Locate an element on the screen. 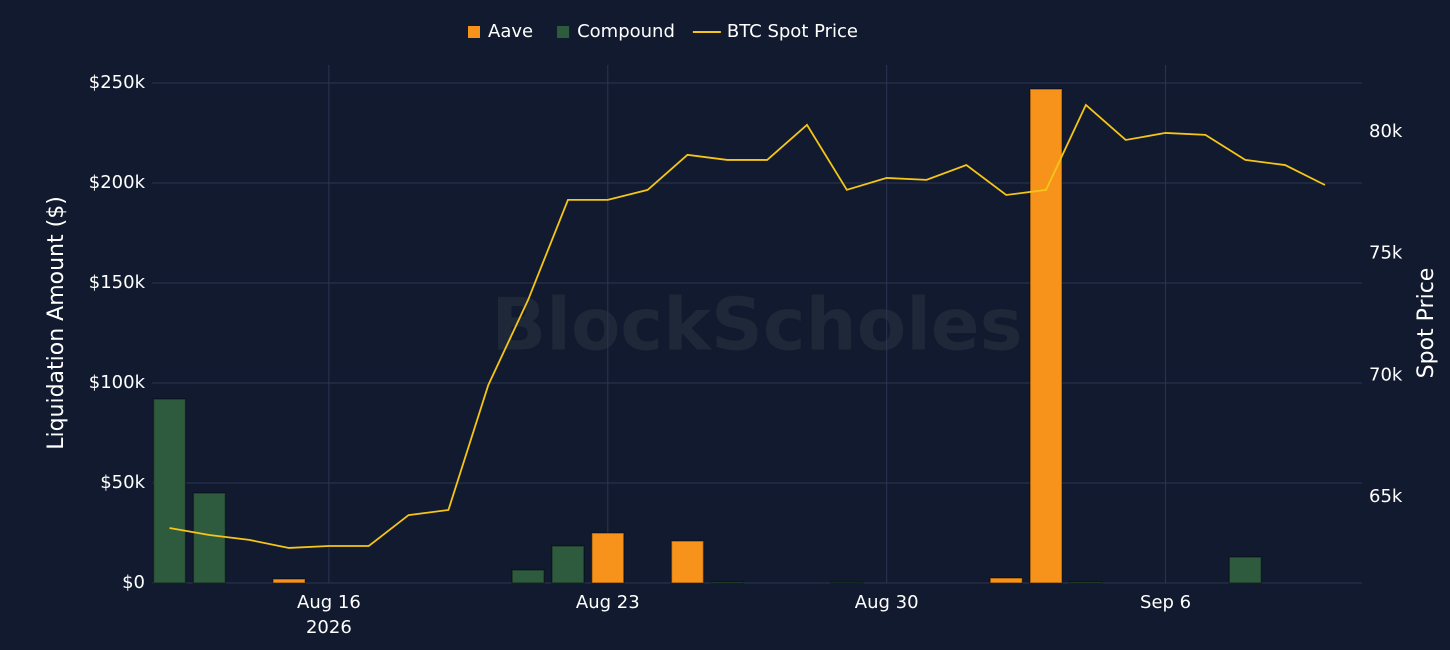 The width and height of the screenshot is (1450, 650). x-tick-label: Aug 16 is located at coordinates (329, 602).